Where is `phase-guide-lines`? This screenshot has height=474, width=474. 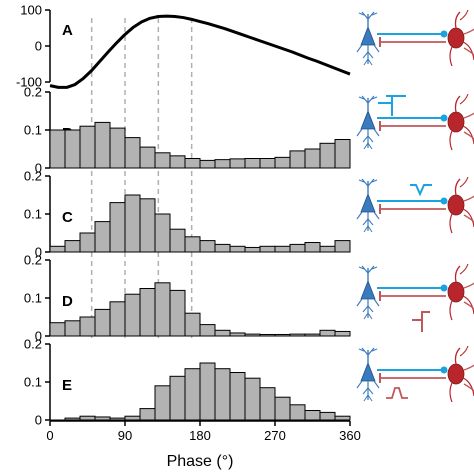
phase-guide-lines is located at coordinates (141, 180).